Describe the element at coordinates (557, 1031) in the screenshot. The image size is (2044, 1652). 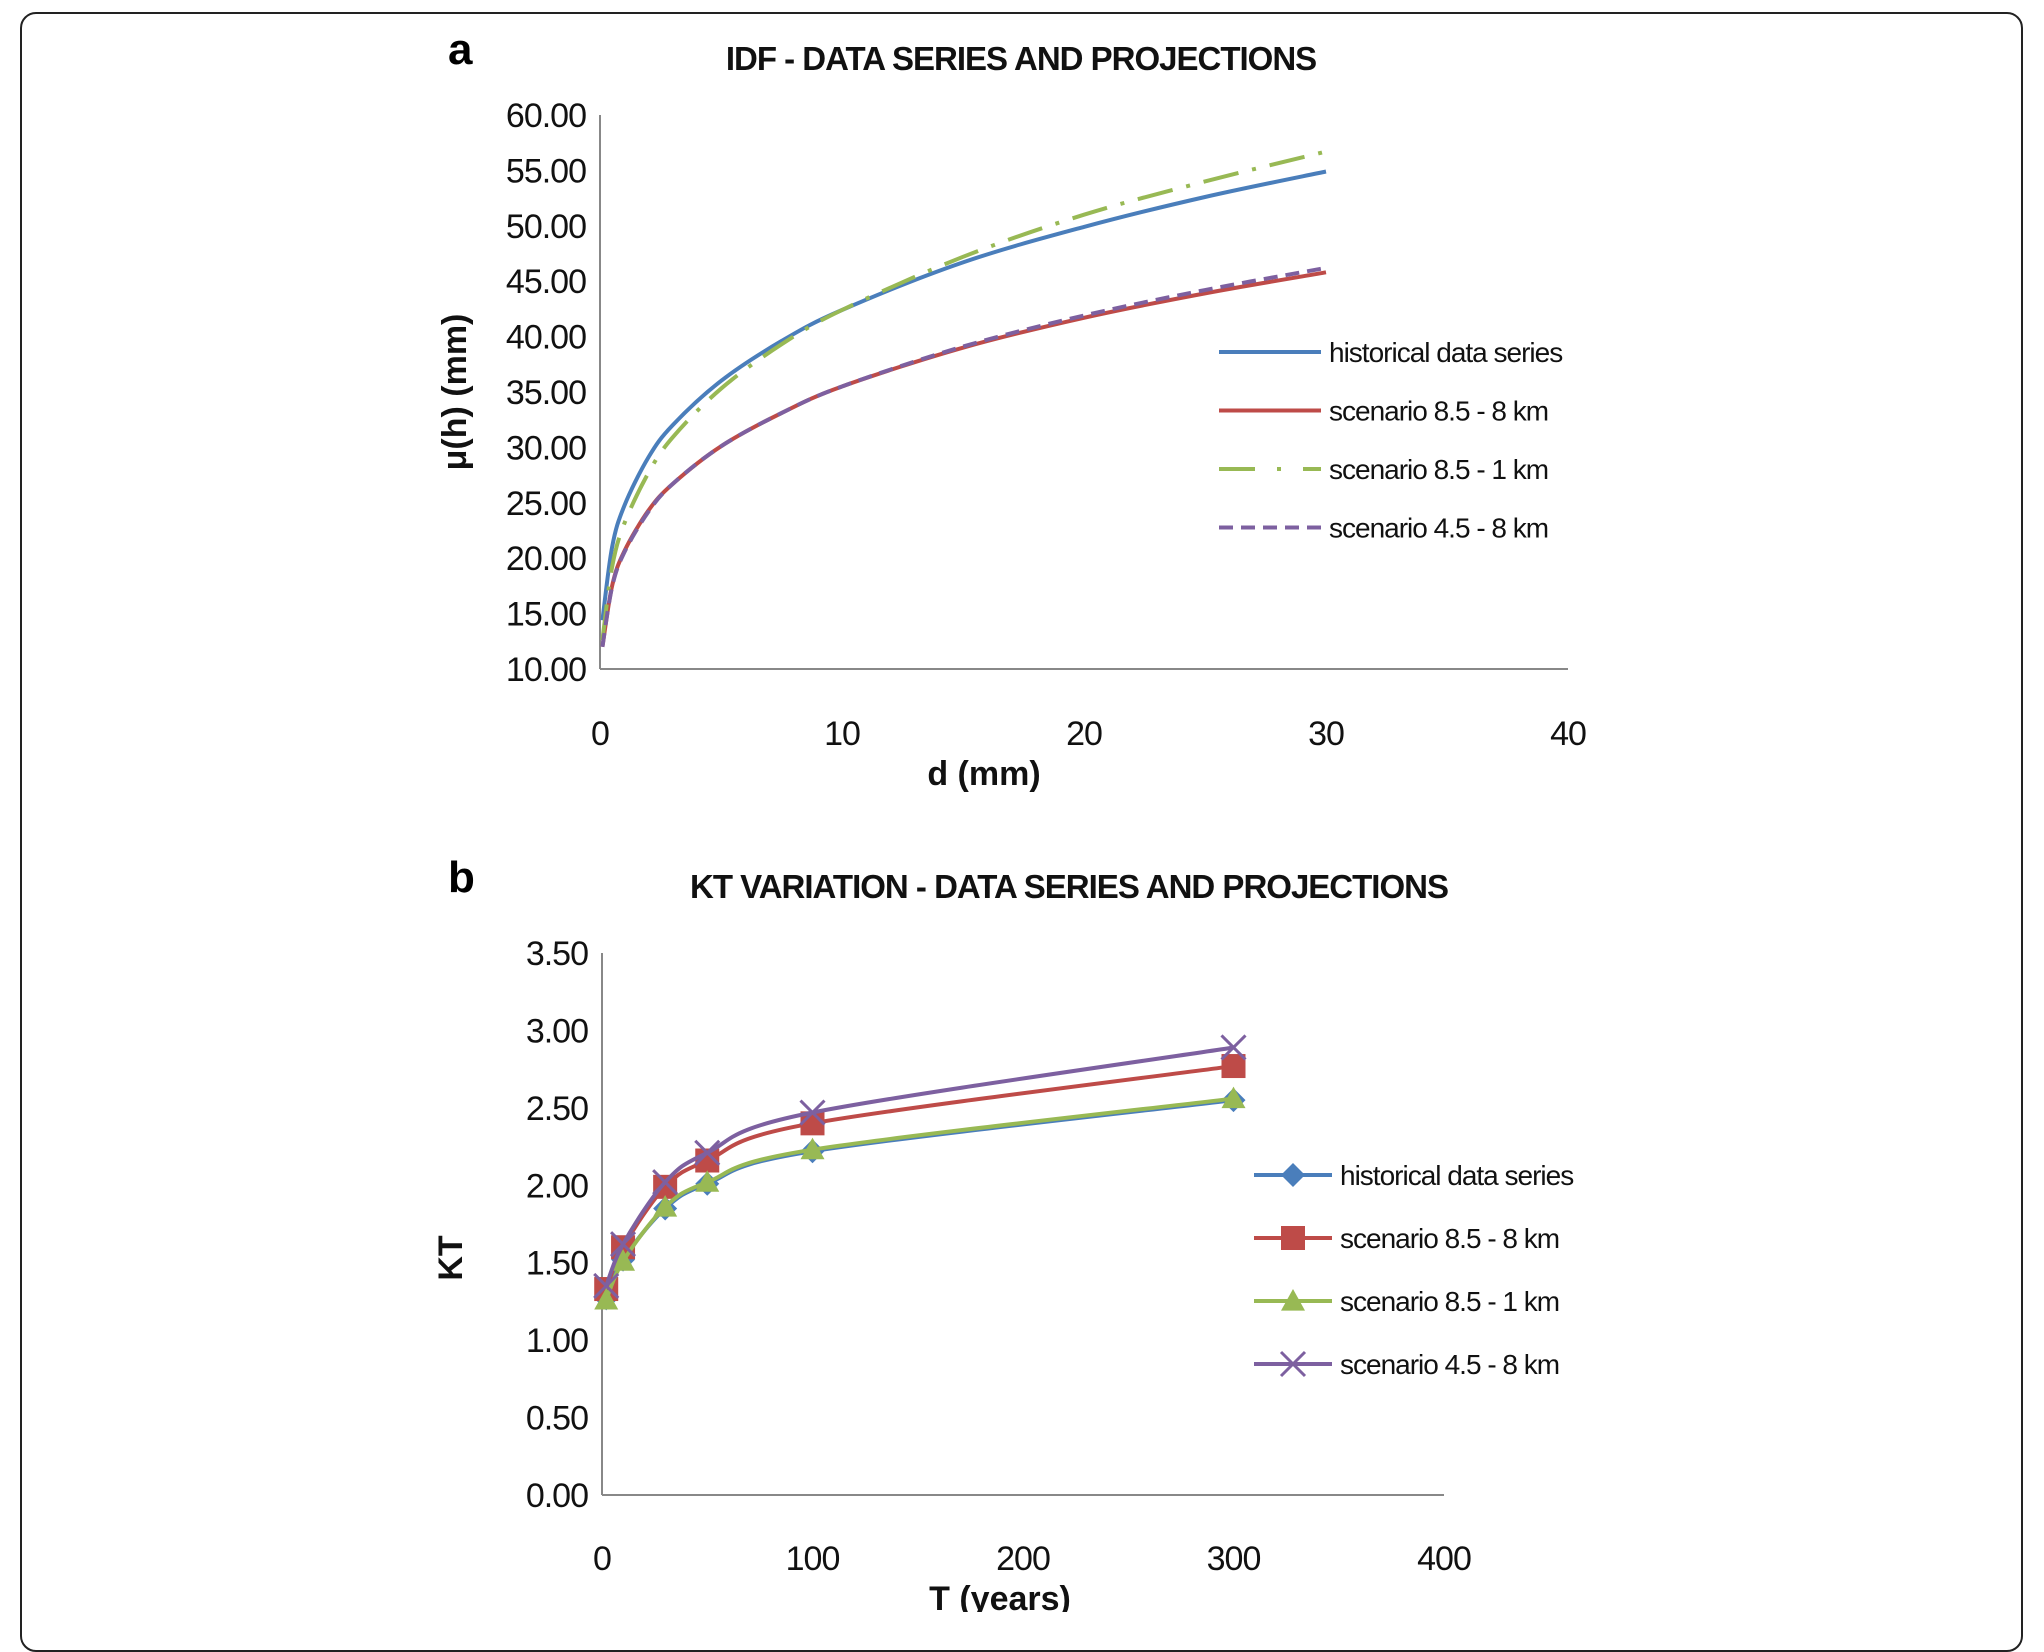
I see `y-tick-label: 3.00` at that location.